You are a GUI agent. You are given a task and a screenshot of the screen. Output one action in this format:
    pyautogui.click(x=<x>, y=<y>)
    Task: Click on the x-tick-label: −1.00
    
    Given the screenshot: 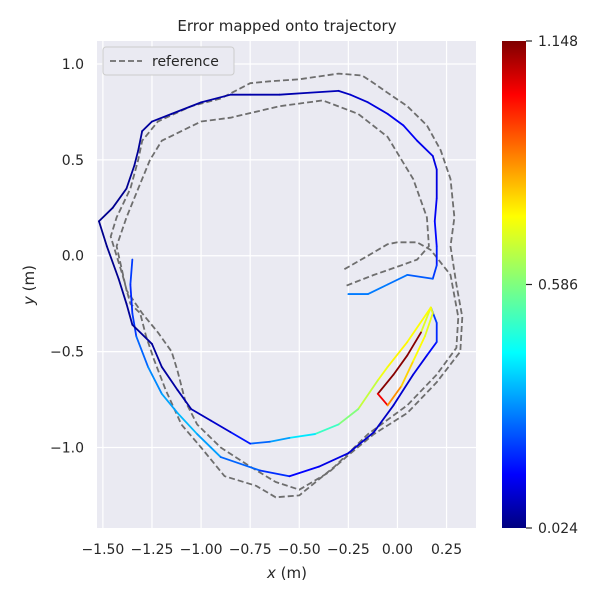 What is the action you would take?
    pyautogui.click(x=201, y=550)
    